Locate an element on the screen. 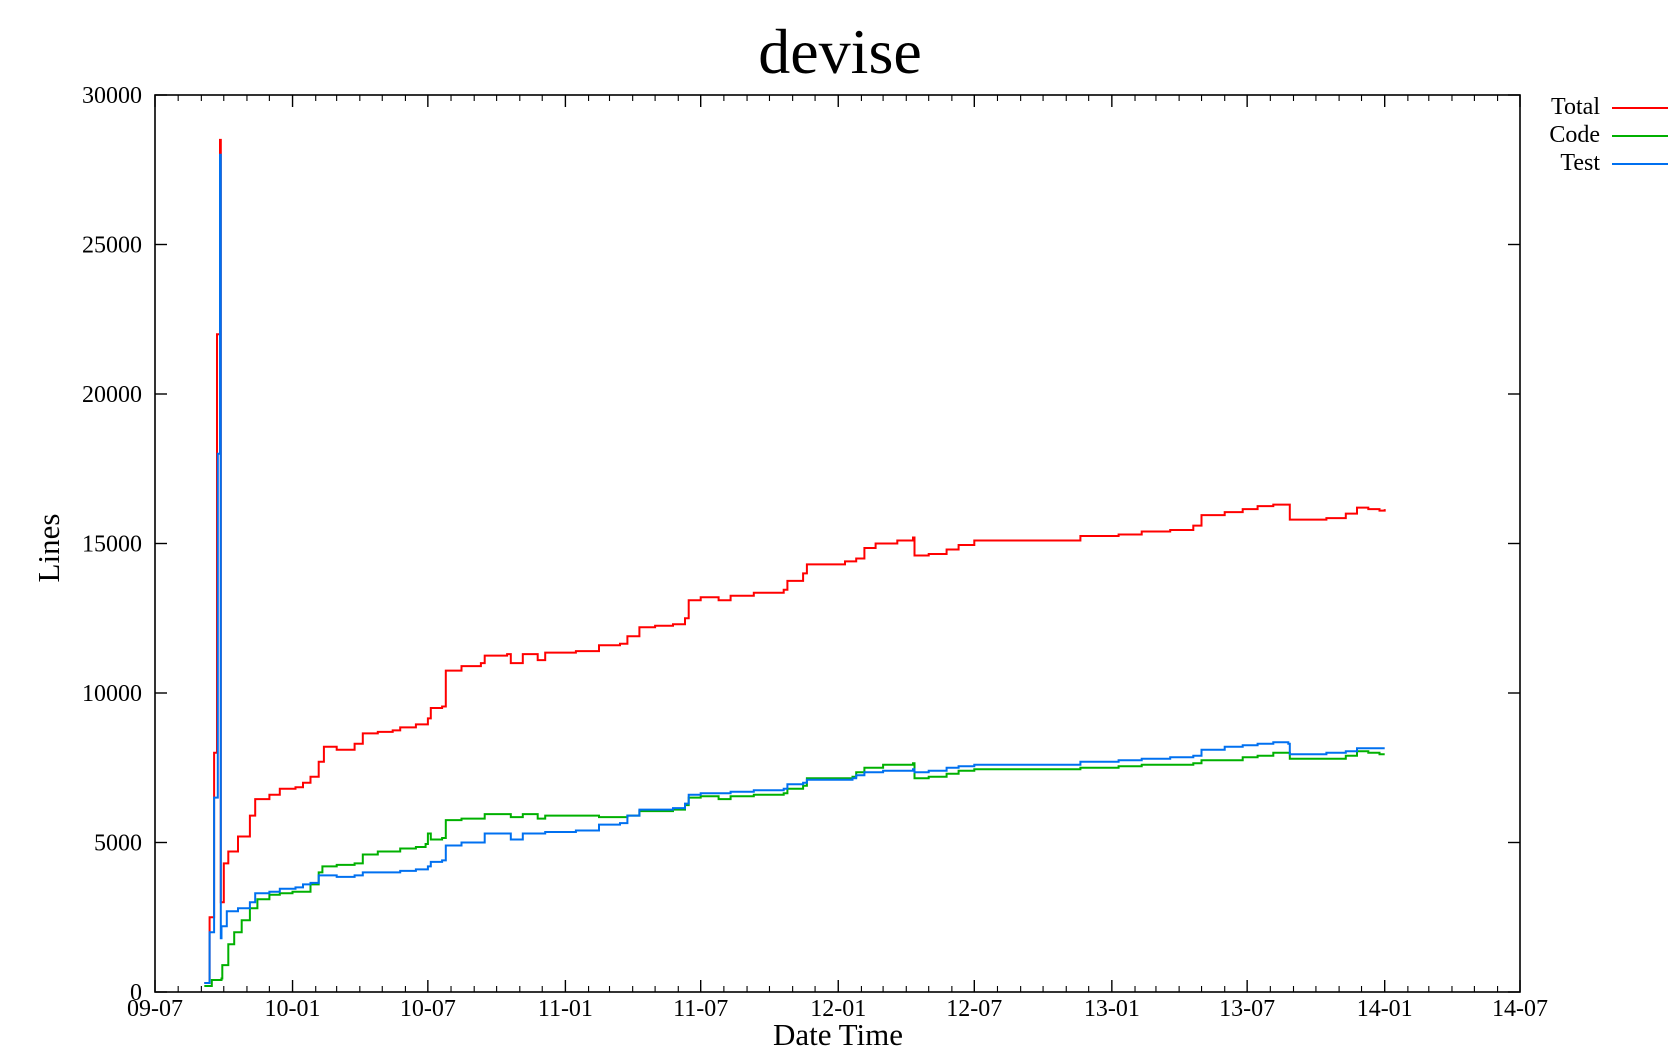 The width and height of the screenshot is (1680, 1050). legend-label-total: Total is located at coordinates (1575, 107).